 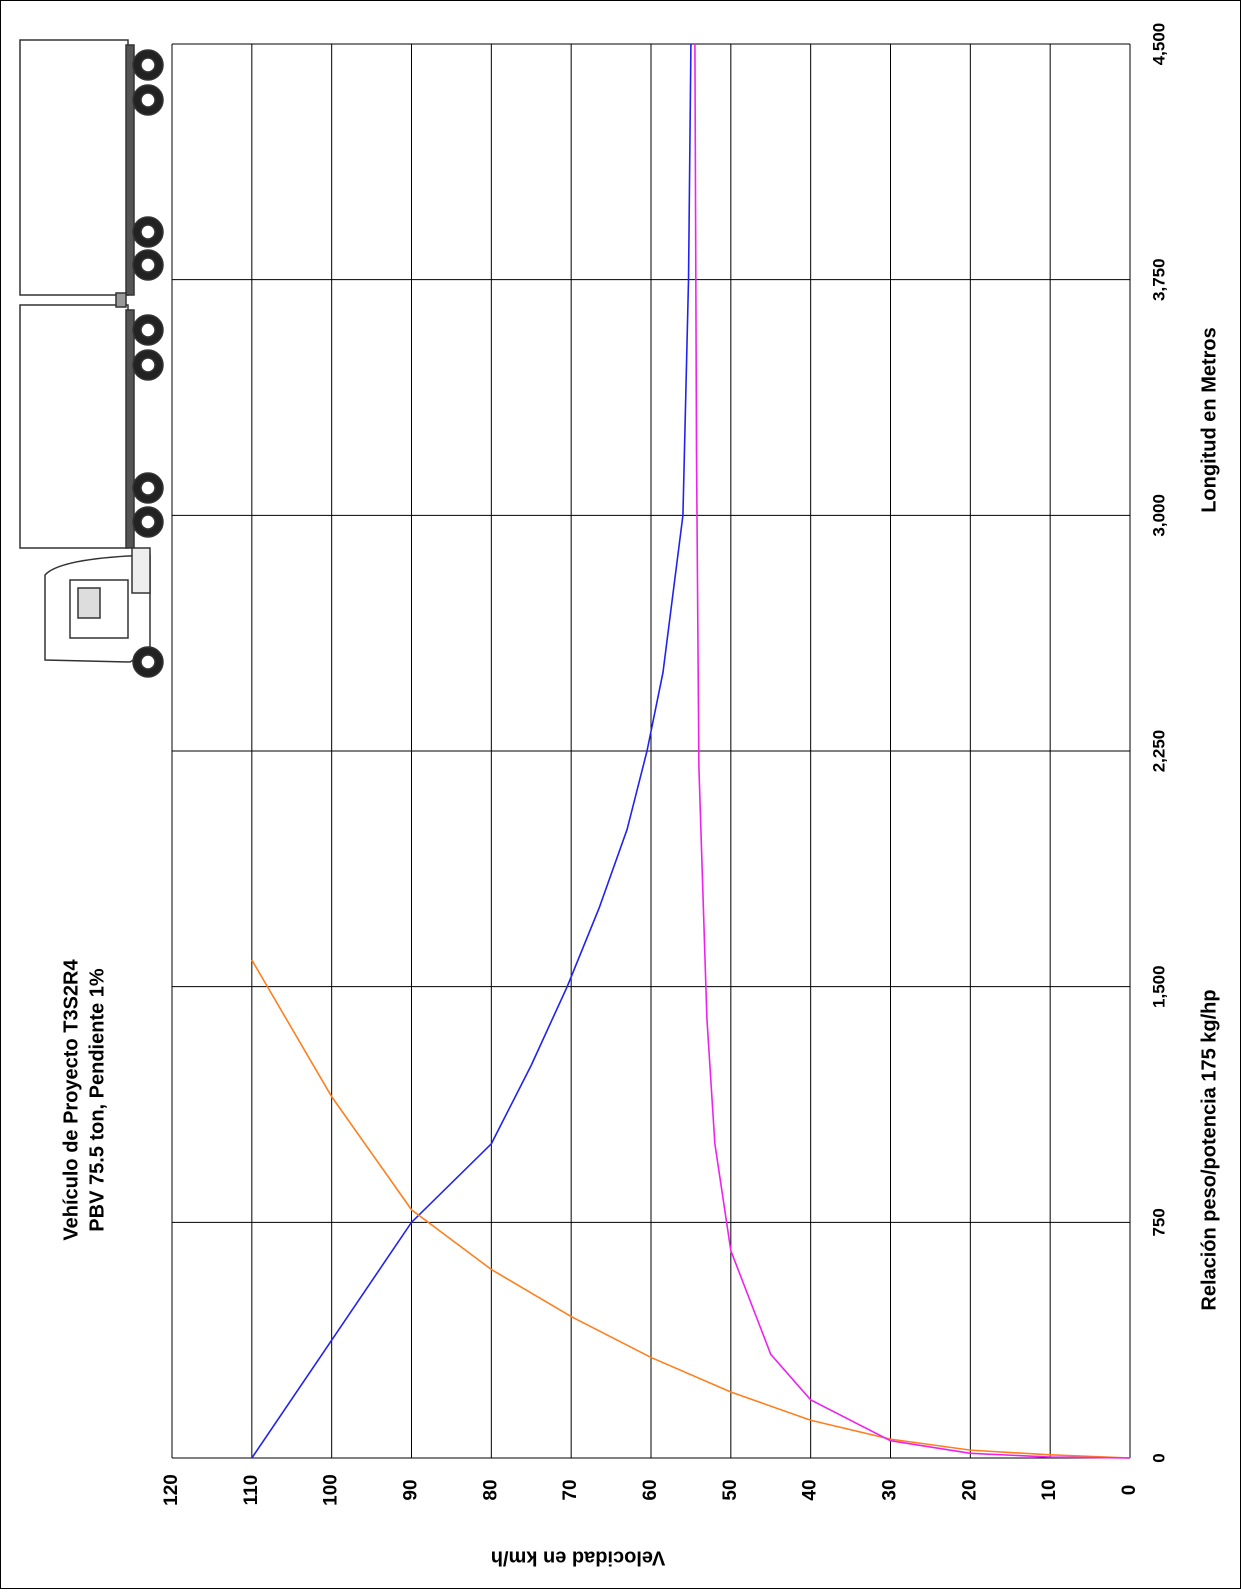 What do you see at coordinates (1158, 1457) in the screenshot?
I see `x-tick-label: 0` at bounding box center [1158, 1457].